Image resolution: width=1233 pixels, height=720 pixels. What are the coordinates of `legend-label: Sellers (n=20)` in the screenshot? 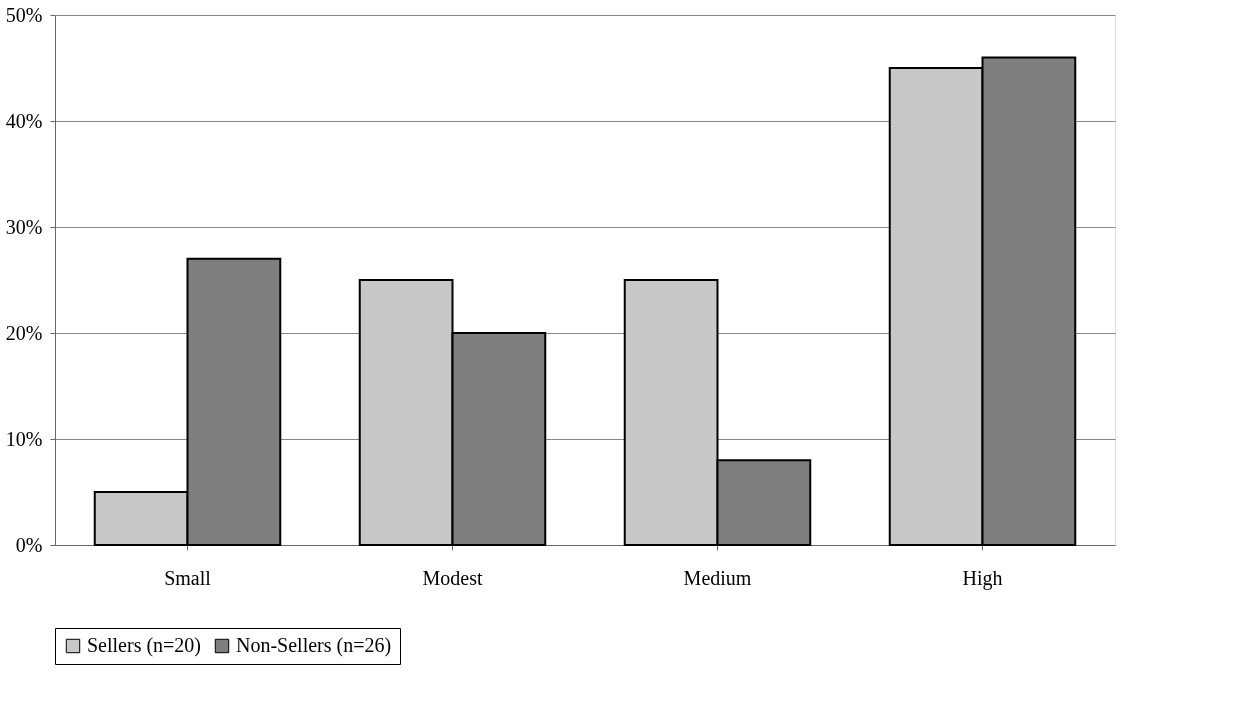 It's located at (144, 645).